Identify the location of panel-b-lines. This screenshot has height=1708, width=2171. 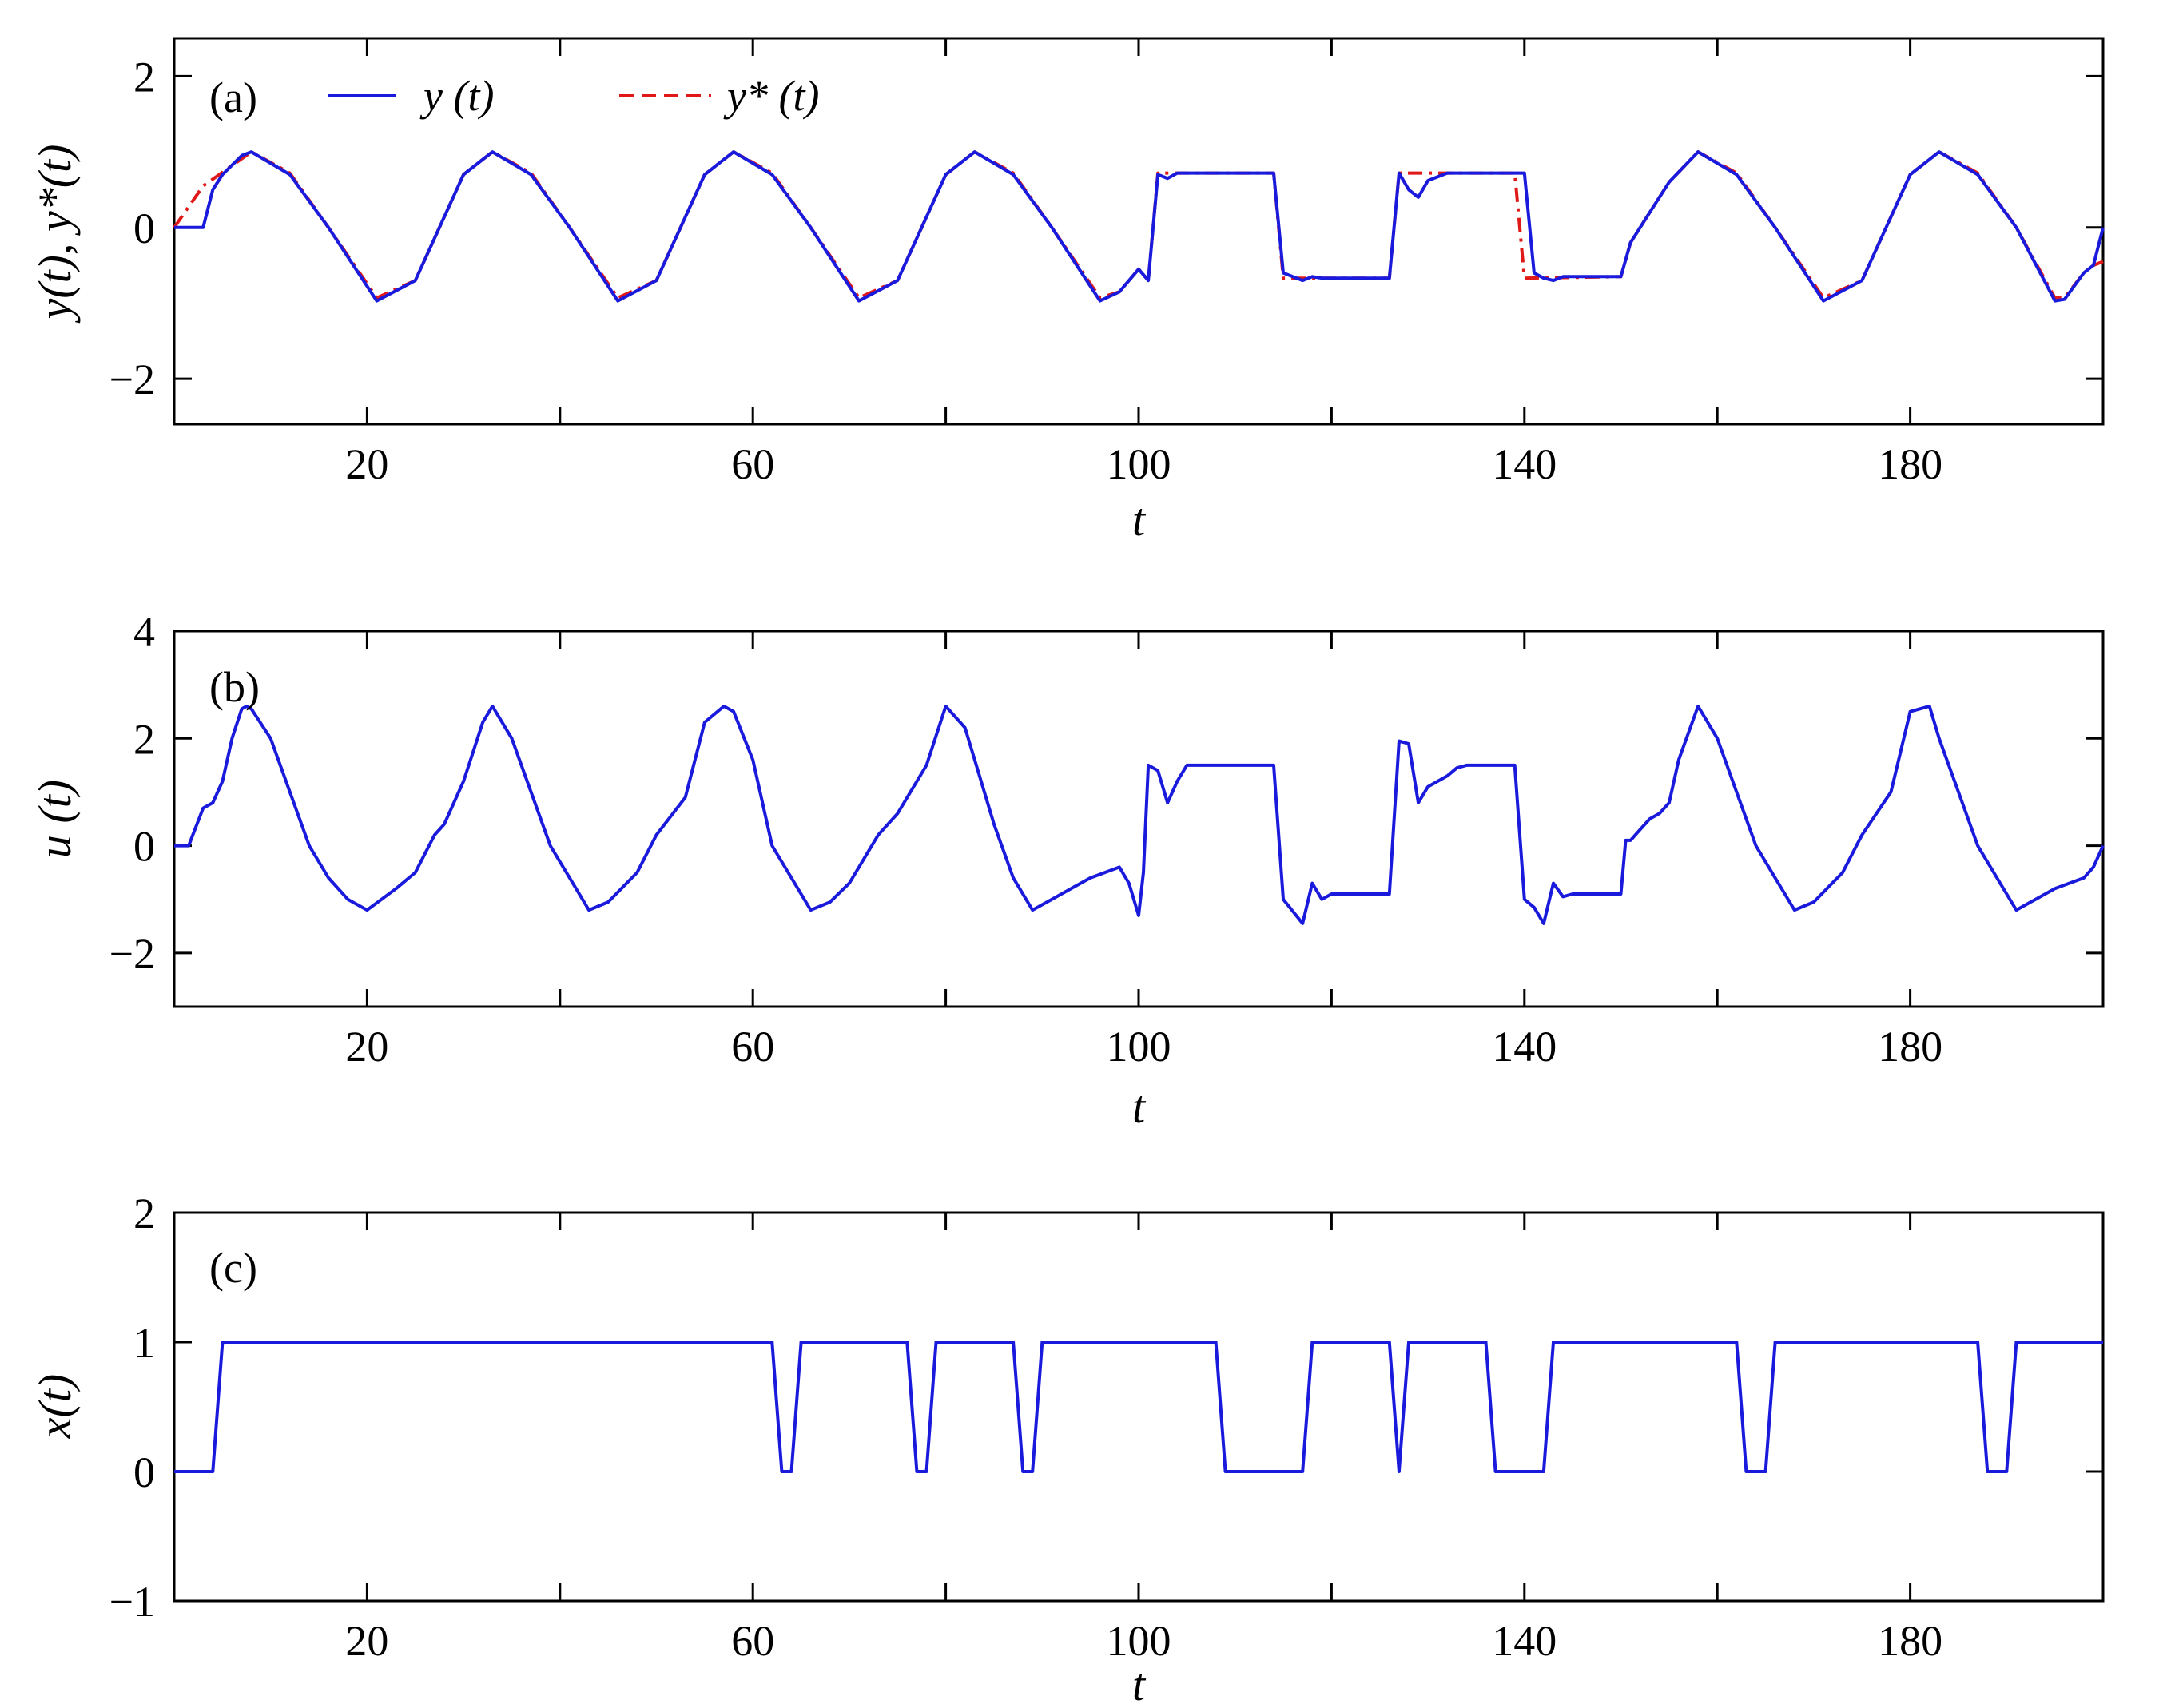
(1139, 815).